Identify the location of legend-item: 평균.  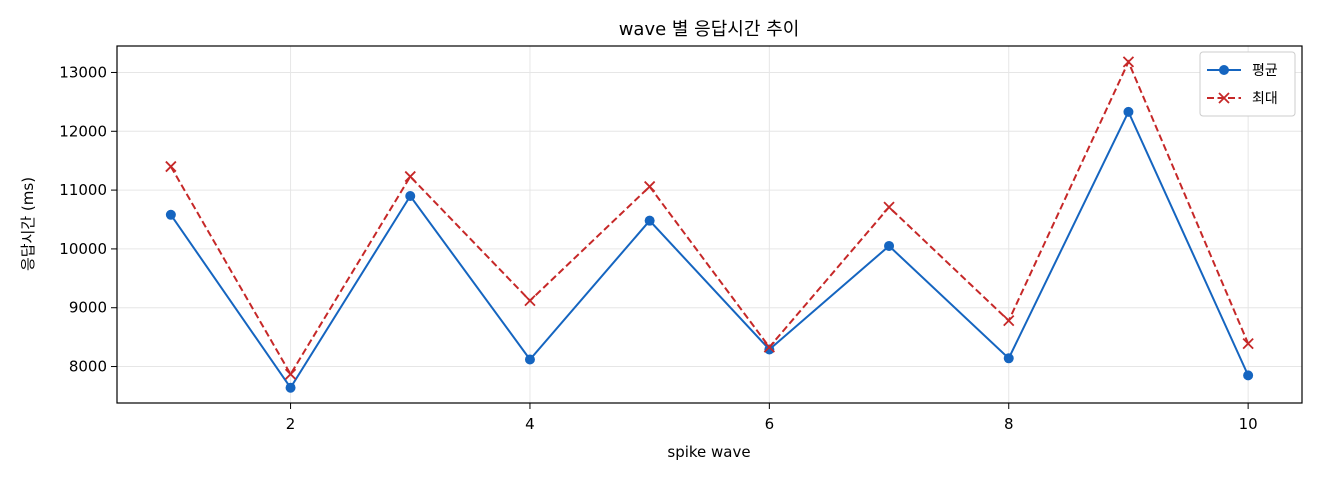
(1242, 71).